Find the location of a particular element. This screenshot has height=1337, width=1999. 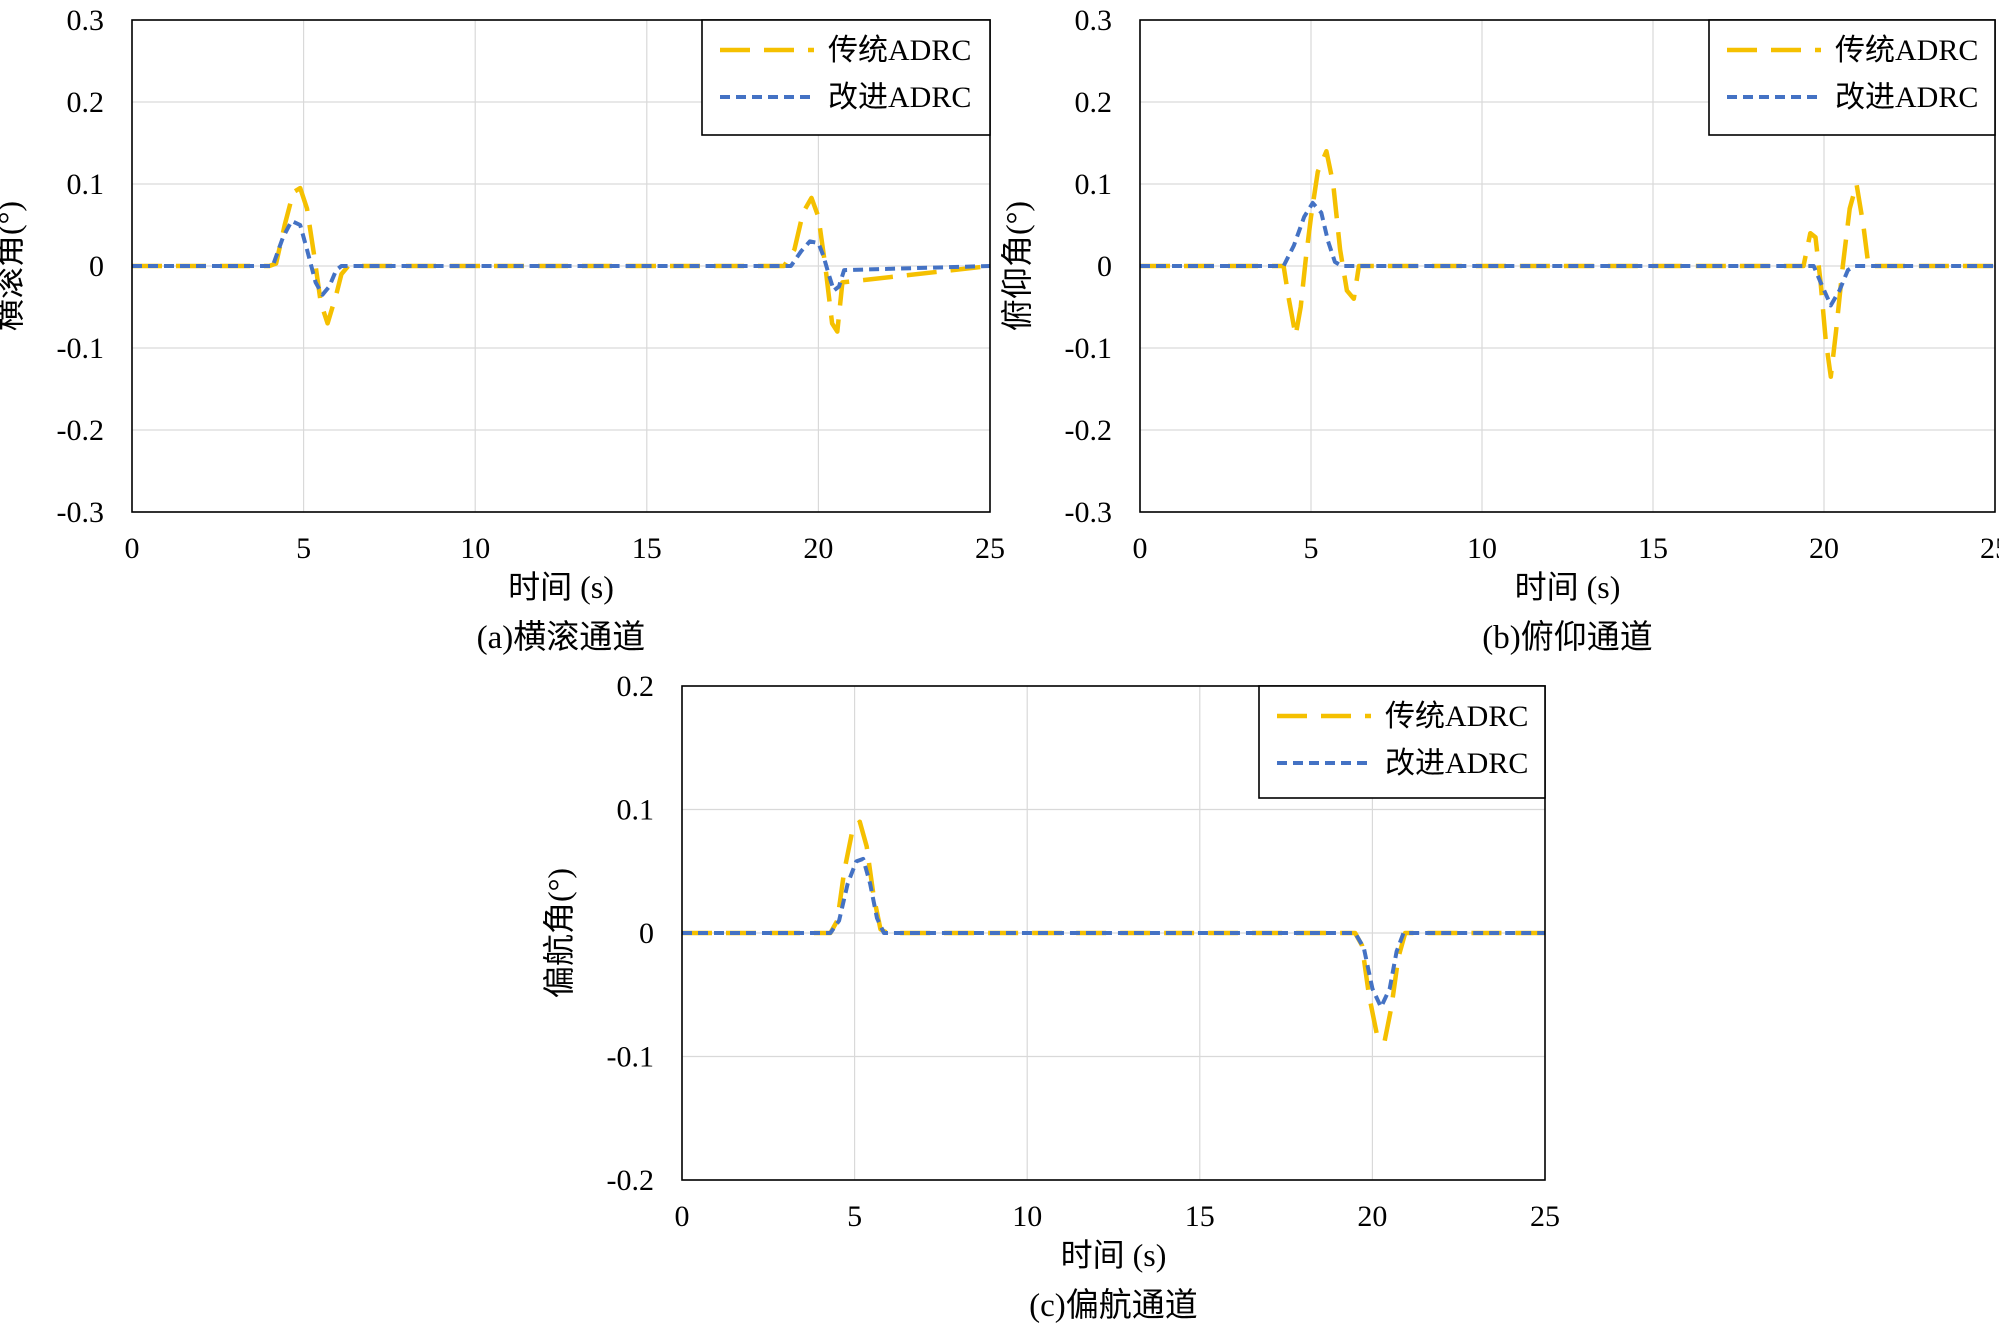

y-axis-label: 俯仰角(°) is located at coordinates (1017, 266).